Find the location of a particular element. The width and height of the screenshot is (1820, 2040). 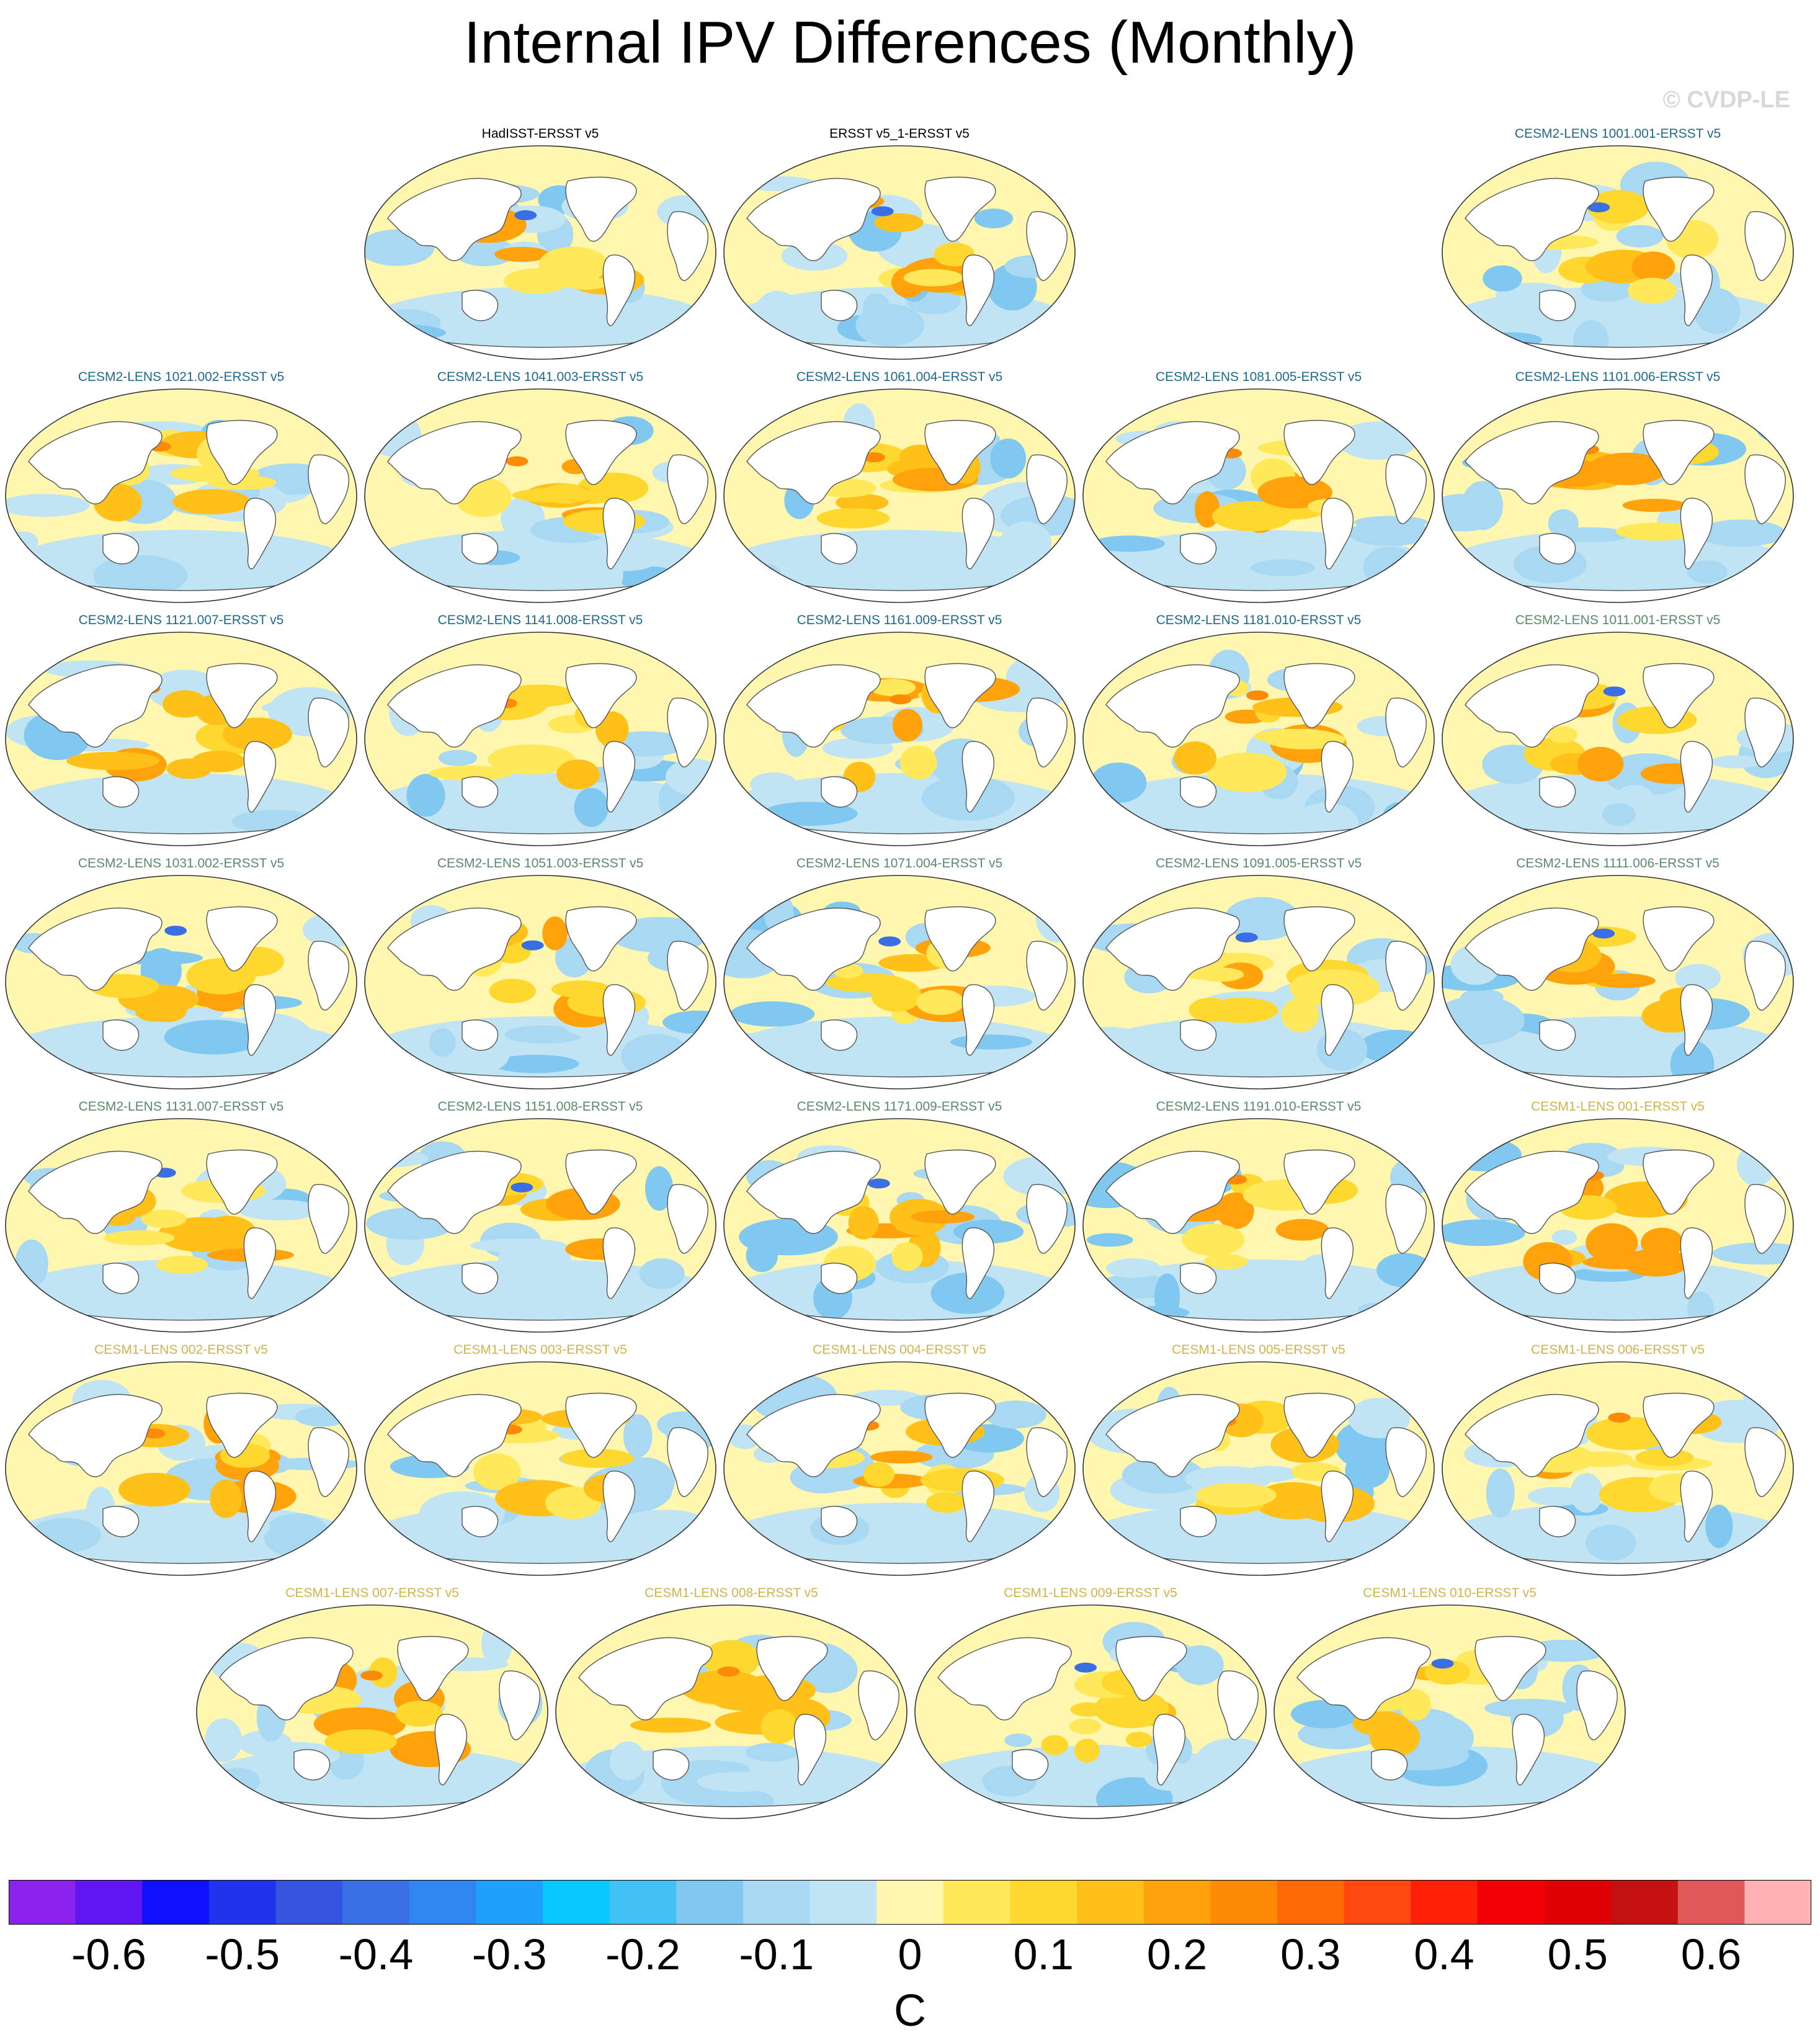

watermark: © CVDP-LE is located at coordinates (1726, 100).